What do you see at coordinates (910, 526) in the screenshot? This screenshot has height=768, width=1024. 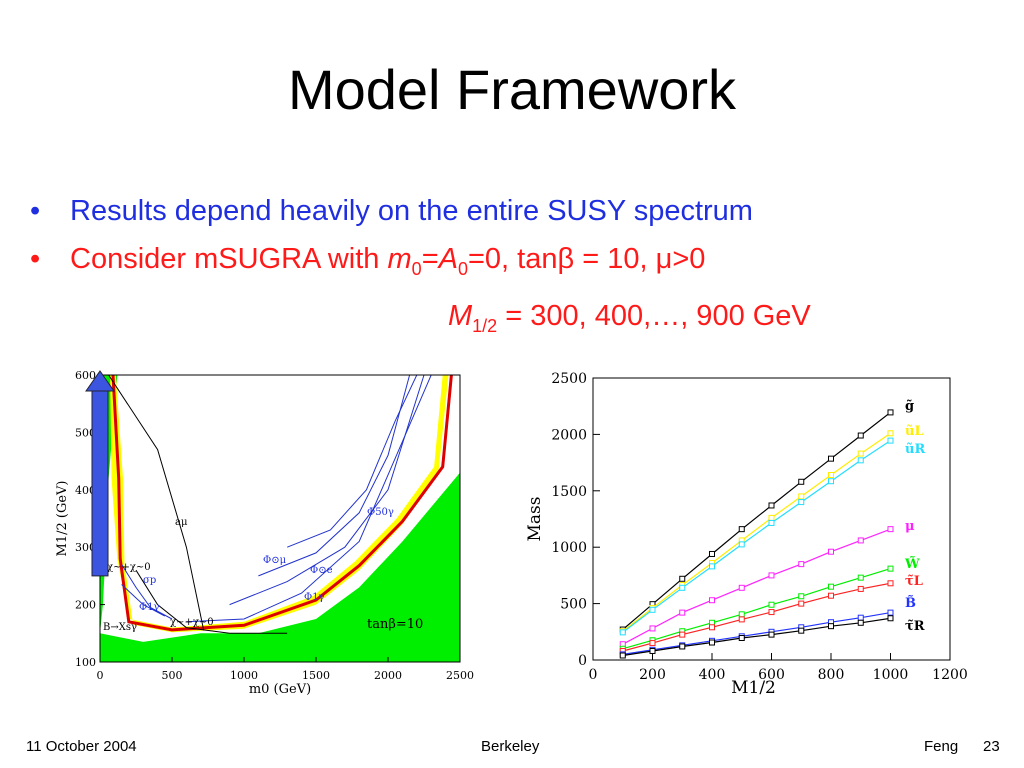 I see `series-label: μ` at bounding box center [910, 526].